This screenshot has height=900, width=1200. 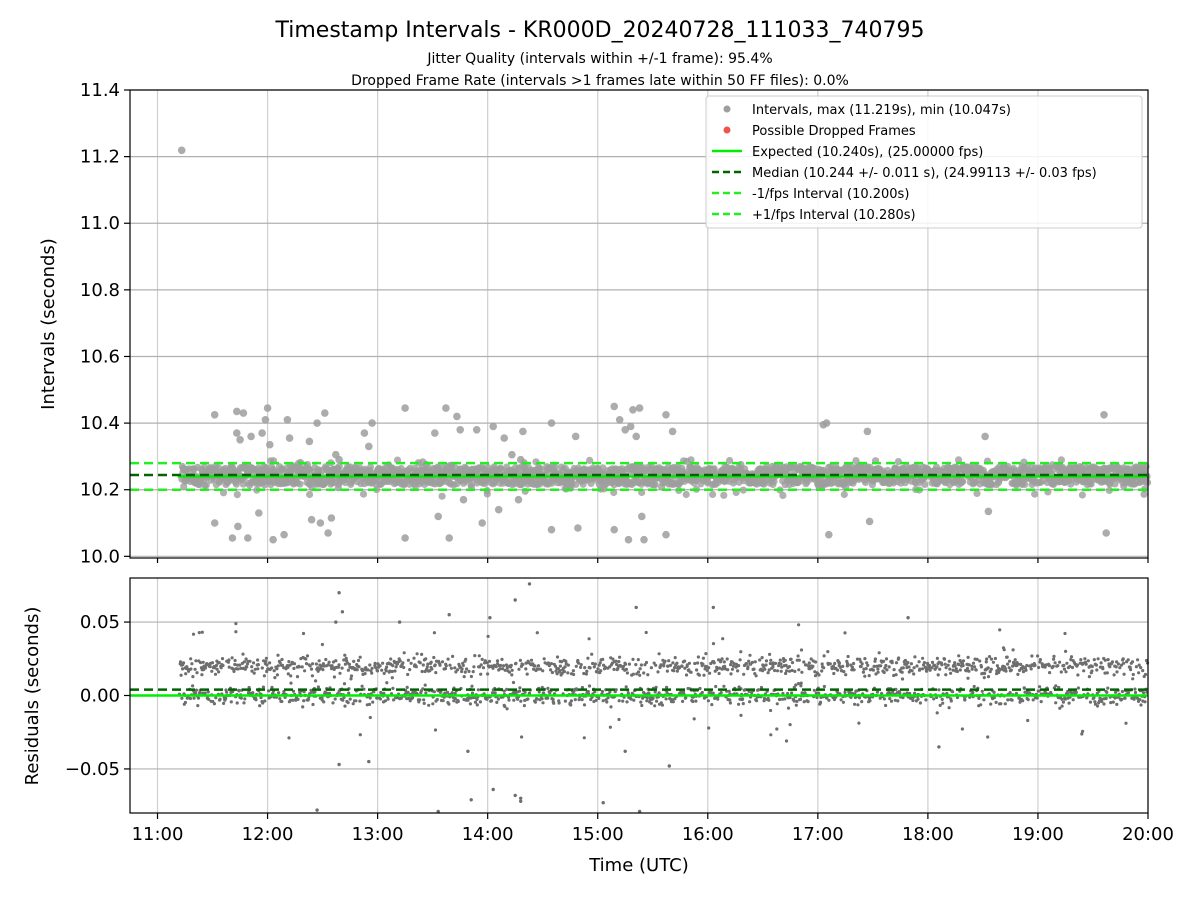 What do you see at coordinates (867, 152) in the screenshot?
I see `legend-label-expected: Expected (10.240s), (25.00000 fps)` at bounding box center [867, 152].